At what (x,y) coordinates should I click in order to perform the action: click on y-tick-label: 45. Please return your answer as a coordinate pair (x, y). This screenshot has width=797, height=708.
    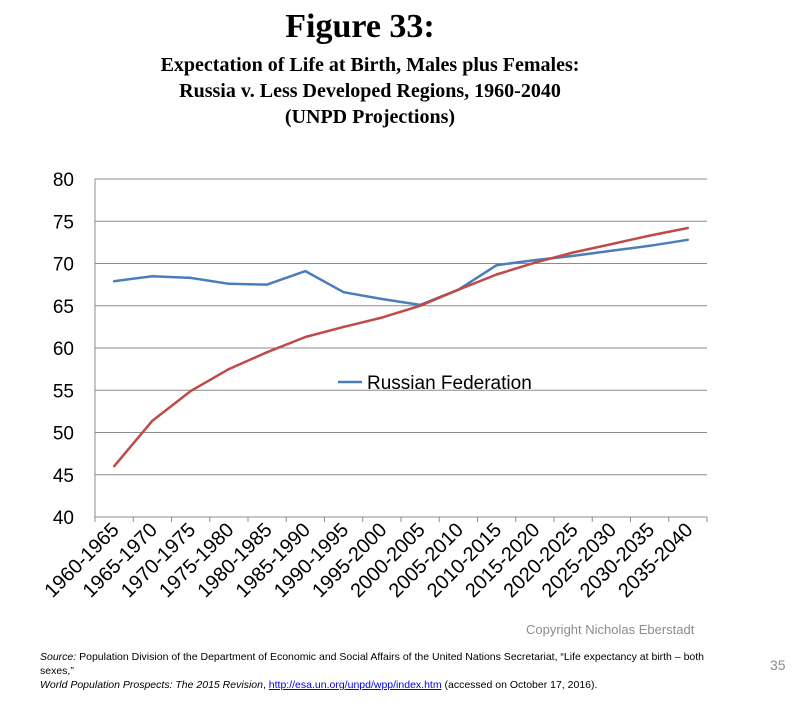
    Looking at the image, I should click on (63, 476).